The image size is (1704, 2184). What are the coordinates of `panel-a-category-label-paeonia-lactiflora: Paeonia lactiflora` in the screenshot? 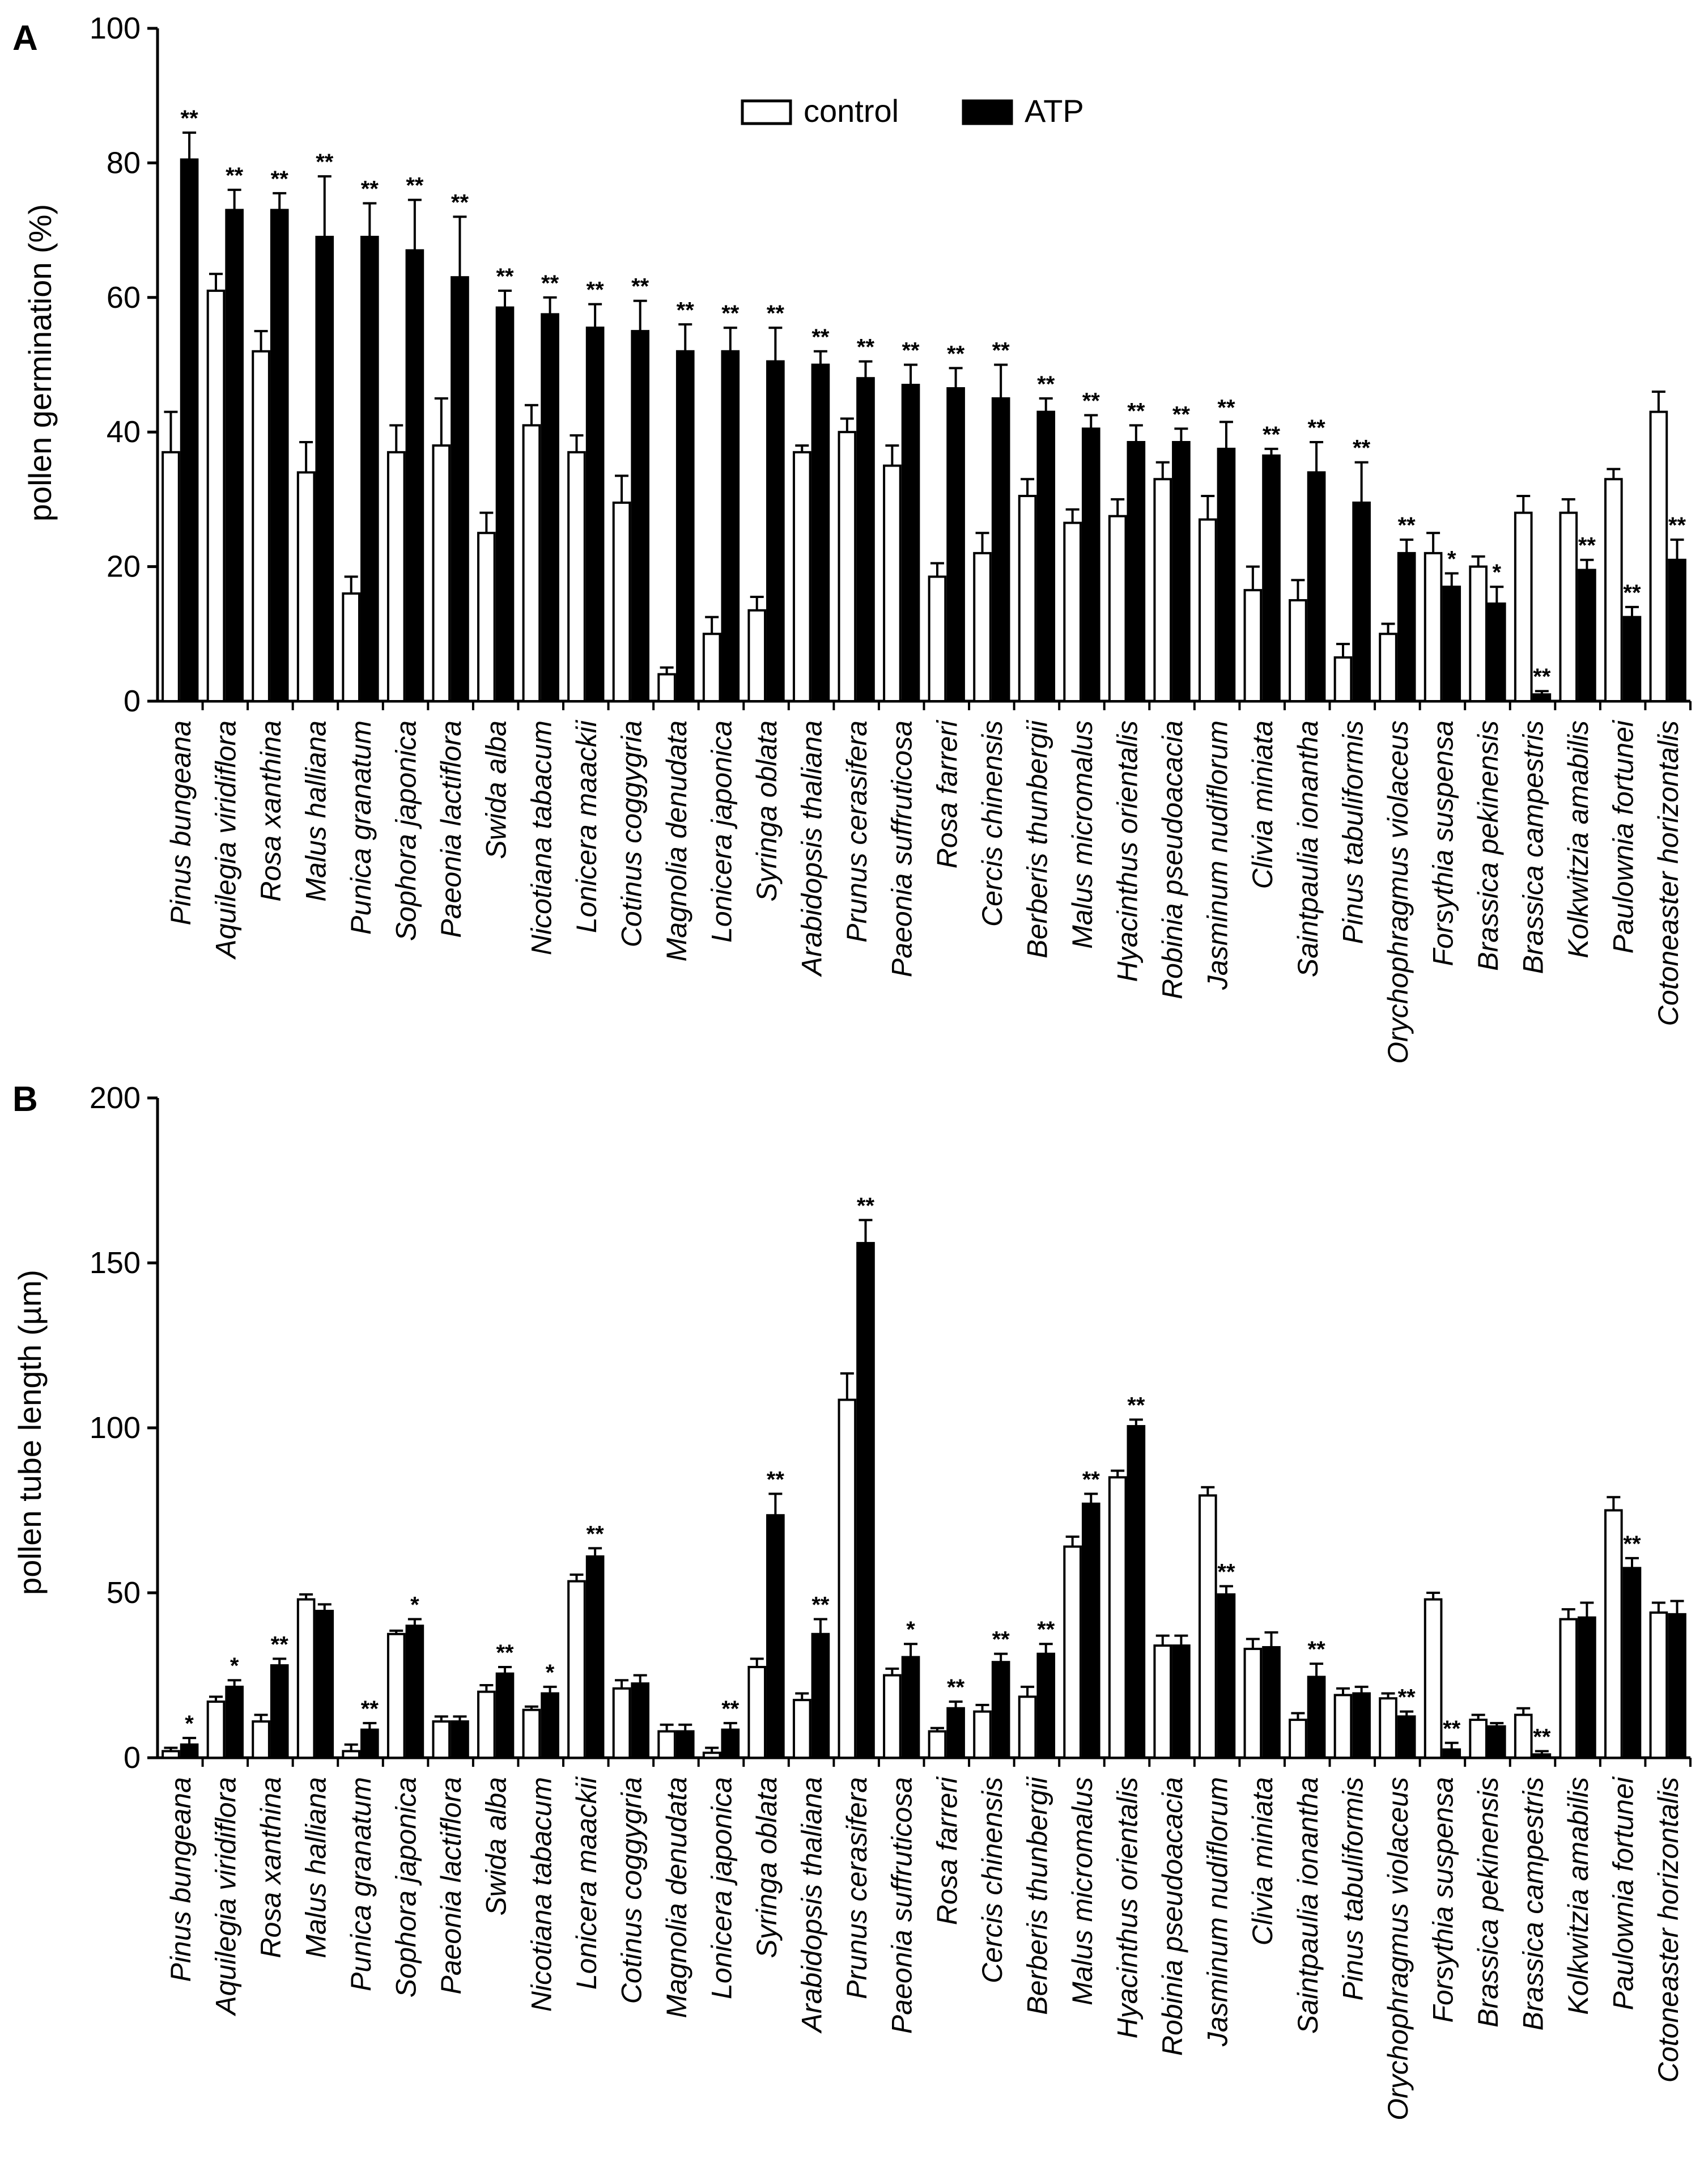 It's located at (451, 829).